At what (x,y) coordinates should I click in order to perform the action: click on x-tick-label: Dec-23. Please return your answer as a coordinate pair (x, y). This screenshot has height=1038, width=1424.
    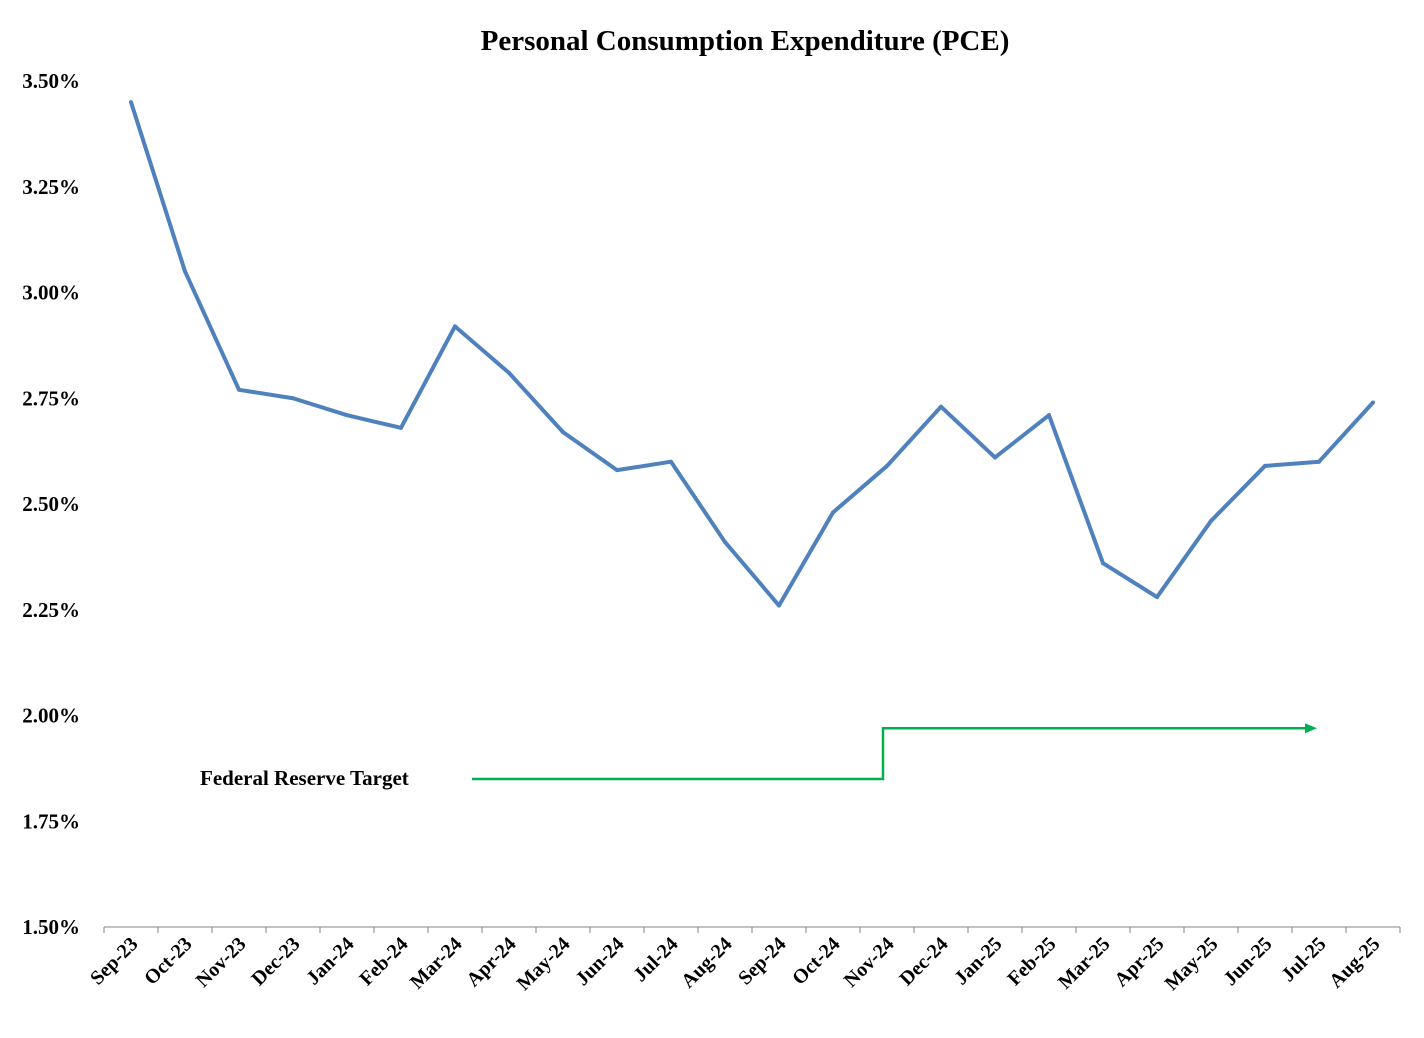
    Looking at the image, I should click on (275, 961).